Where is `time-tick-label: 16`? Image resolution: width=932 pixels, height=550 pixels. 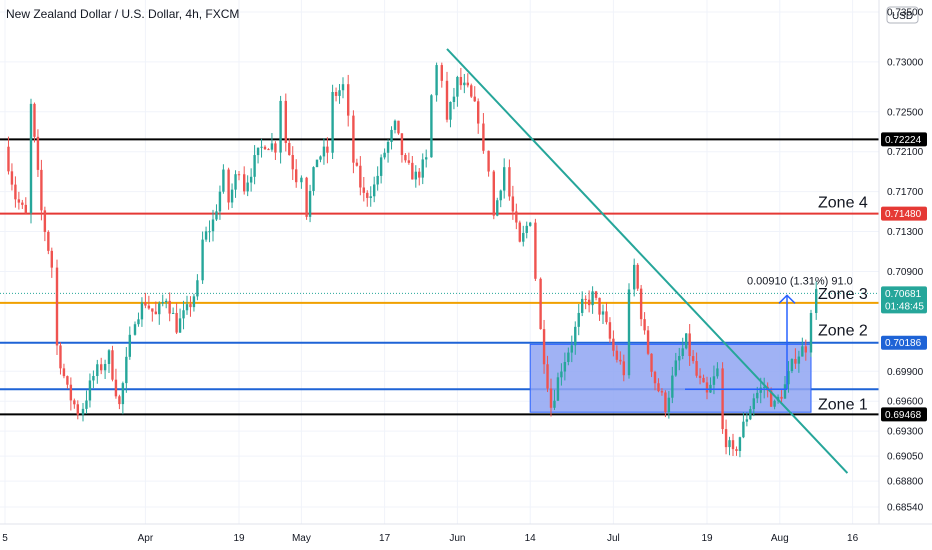
time-tick-label: 16 is located at coordinates (853, 538).